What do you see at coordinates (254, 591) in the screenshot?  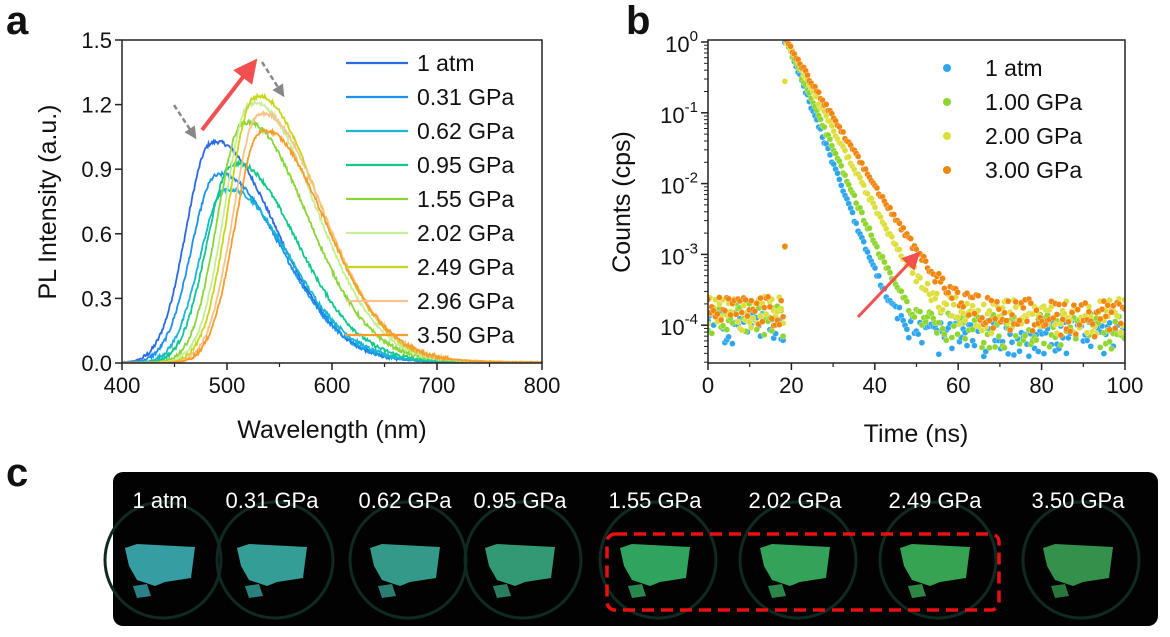 I see `crystal-fragment` at bounding box center [254, 591].